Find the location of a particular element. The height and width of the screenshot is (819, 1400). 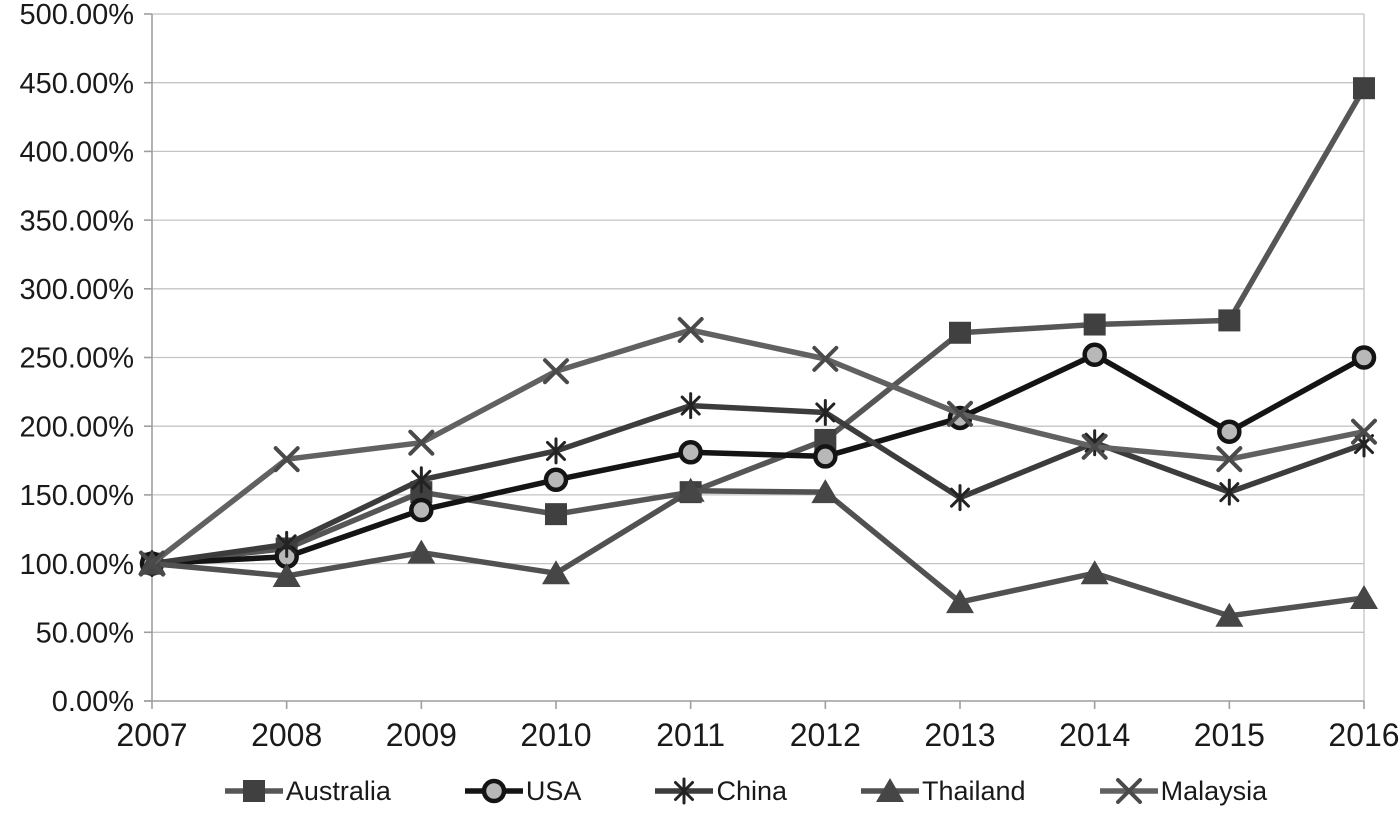

x-tick-label: 2008 is located at coordinates (286, 735).